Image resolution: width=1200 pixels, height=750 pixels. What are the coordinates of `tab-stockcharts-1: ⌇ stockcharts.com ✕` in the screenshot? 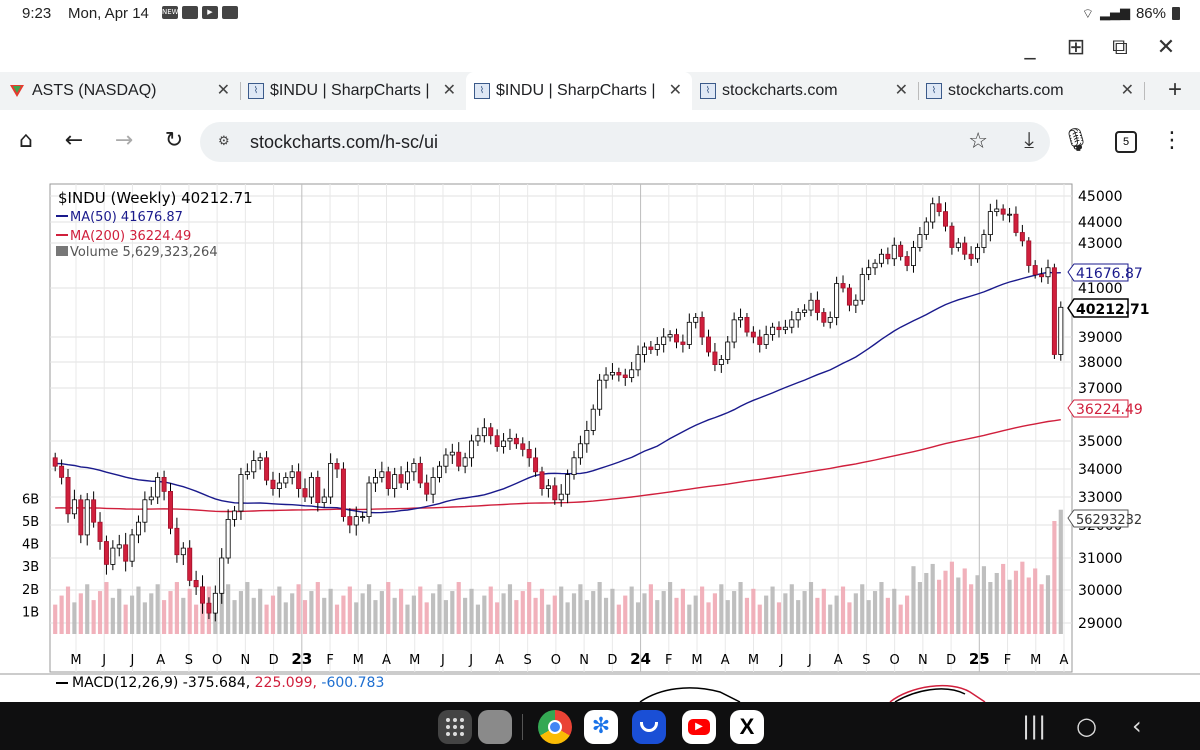 It's located at (805, 91).